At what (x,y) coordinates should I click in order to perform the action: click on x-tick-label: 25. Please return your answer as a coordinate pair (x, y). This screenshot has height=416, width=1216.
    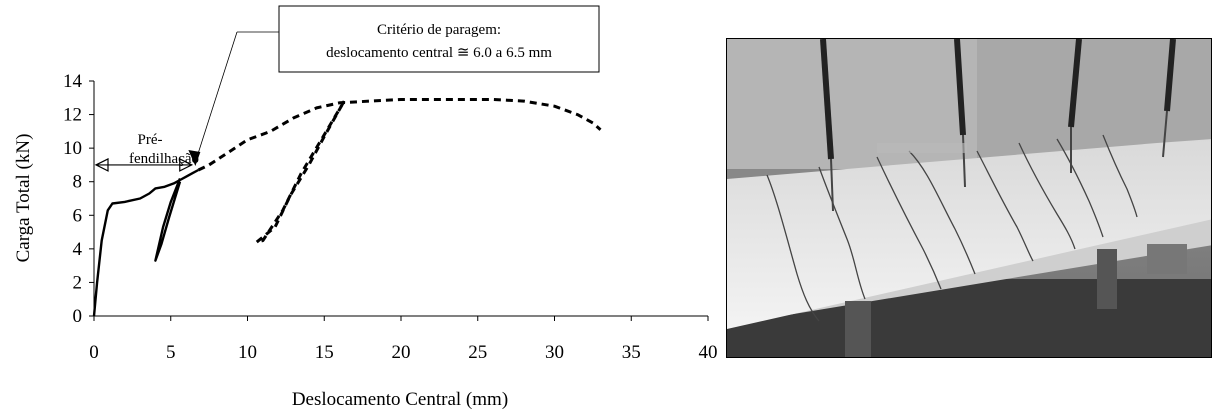
    Looking at the image, I should click on (477, 352).